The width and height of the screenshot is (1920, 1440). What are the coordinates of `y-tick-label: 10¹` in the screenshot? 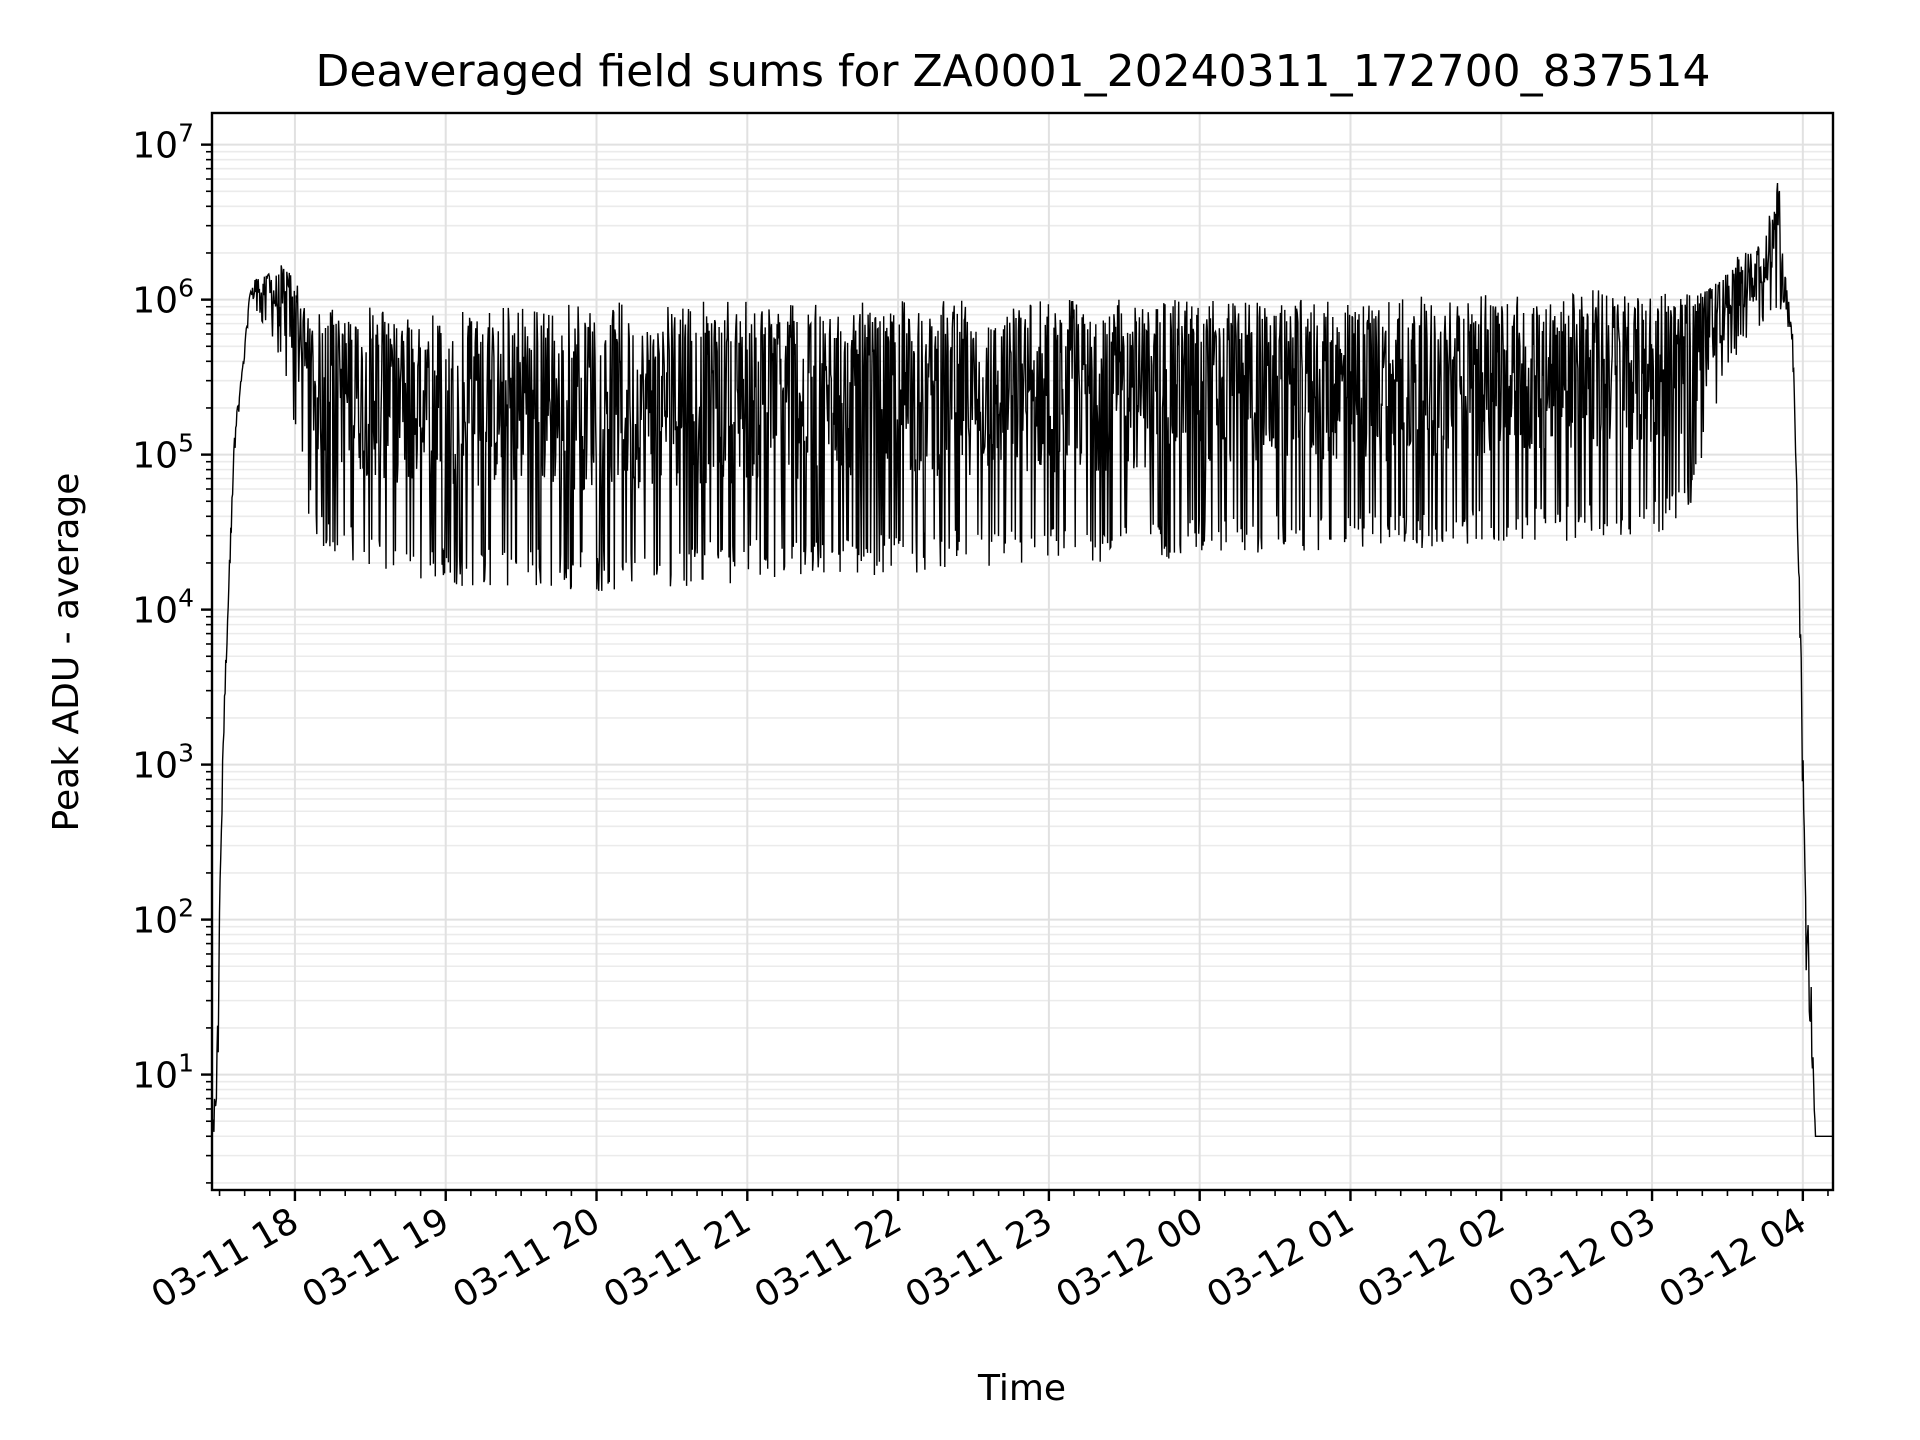 It's located at (163, 1073).